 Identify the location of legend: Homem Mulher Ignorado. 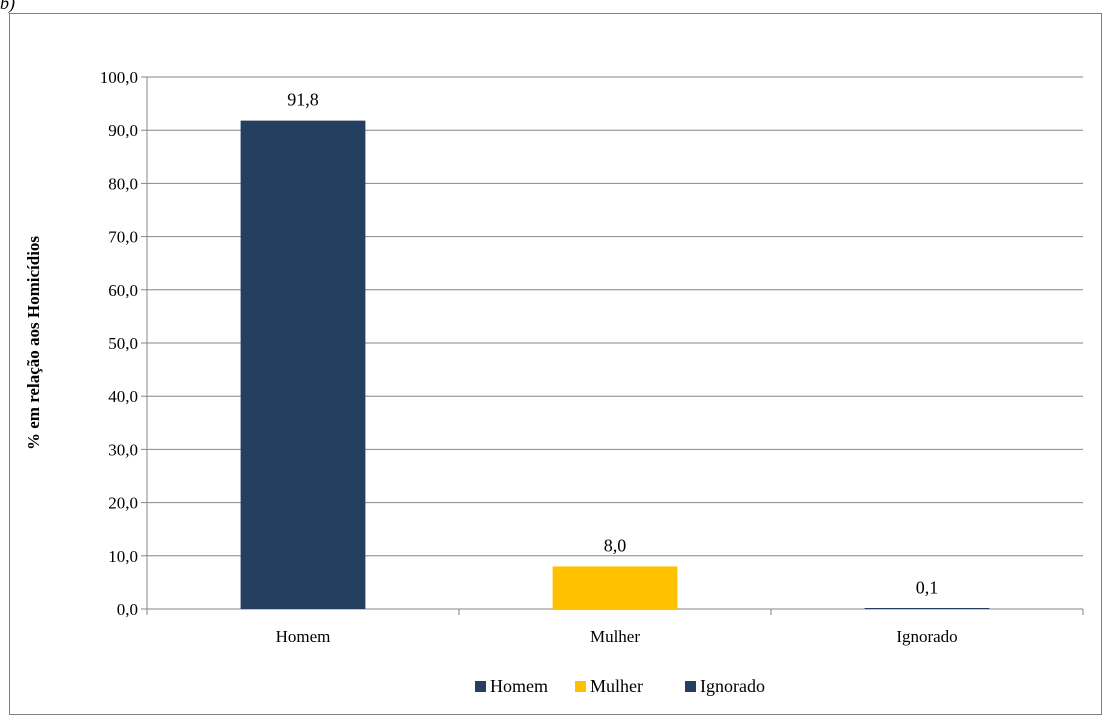
(620, 686).